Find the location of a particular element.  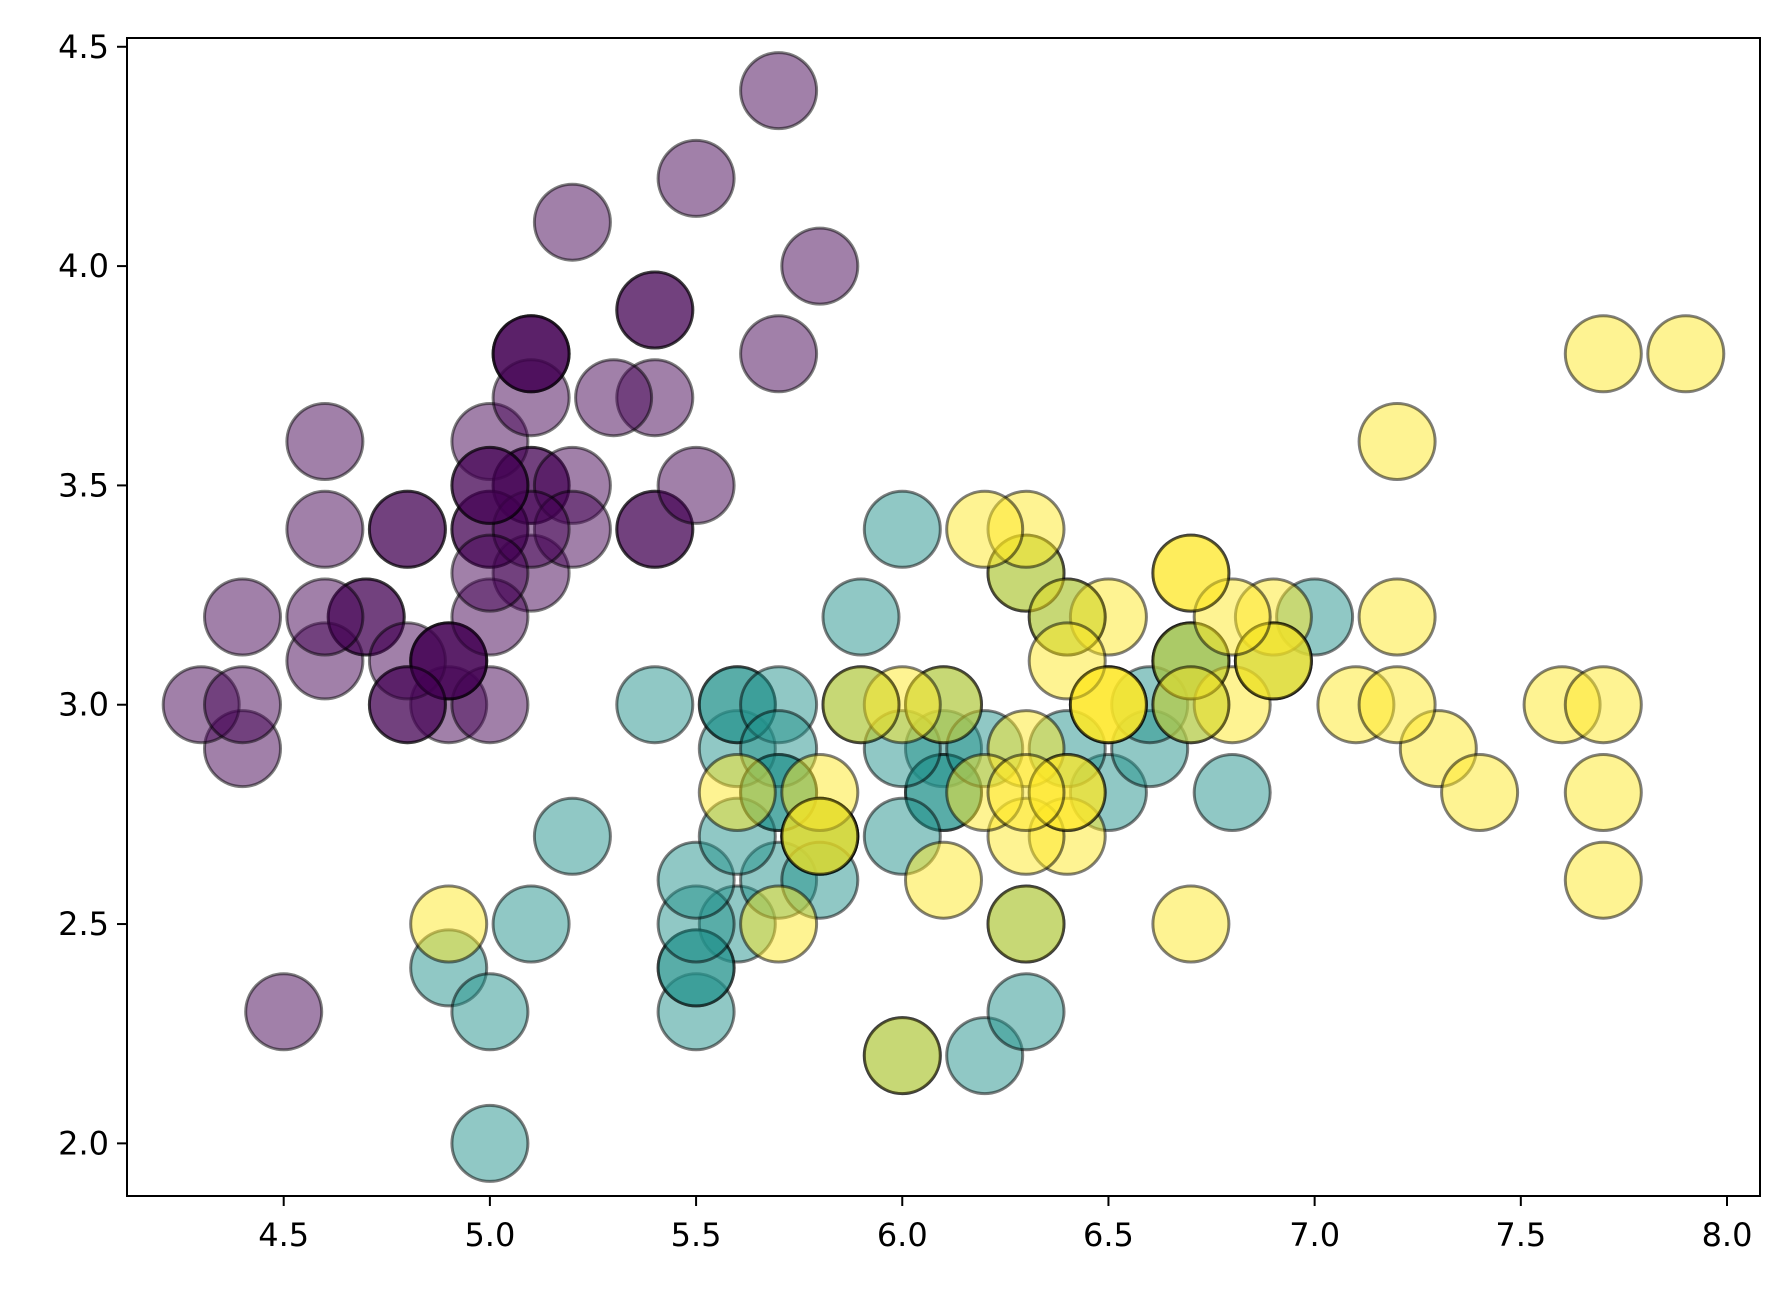

y-axis: 2.0 2.5 3.0 3.5 4.0 4.5 is located at coordinates (92, 595).